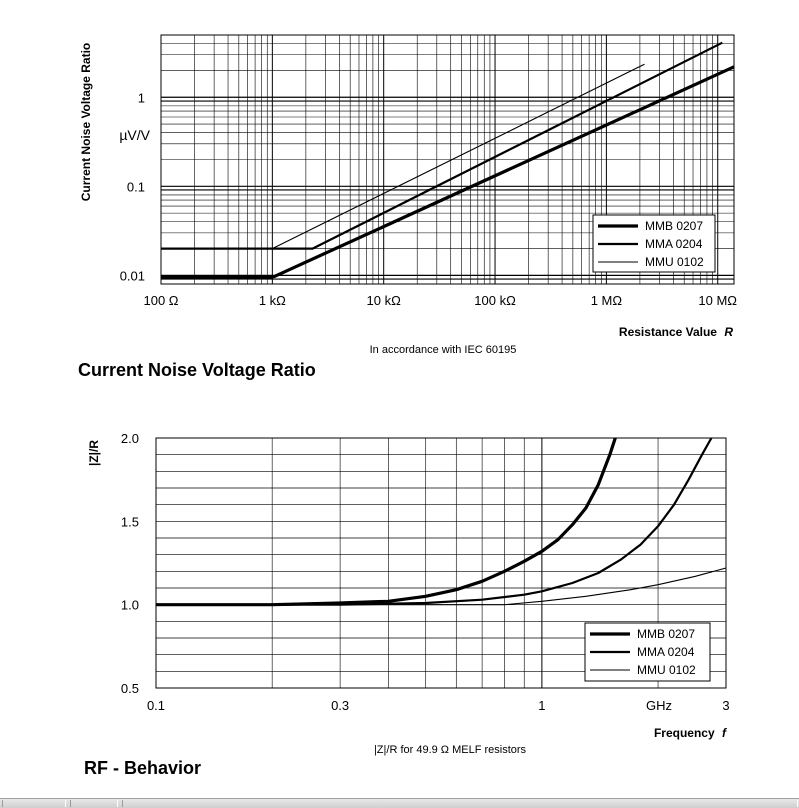  I want to click on rf-chart-x-unit: GHz, so click(659, 705).